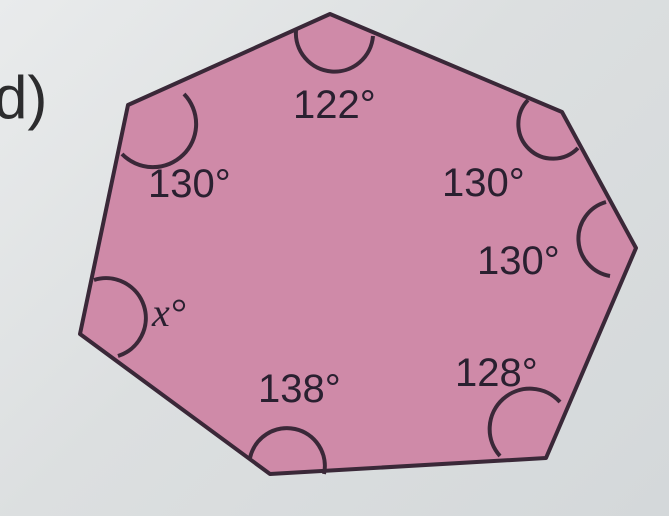 The image size is (669, 516). What do you see at coordinates (334, 105) in the screenshot?
I see `angle-label-top: 122°` at bounding box center [334, 105].